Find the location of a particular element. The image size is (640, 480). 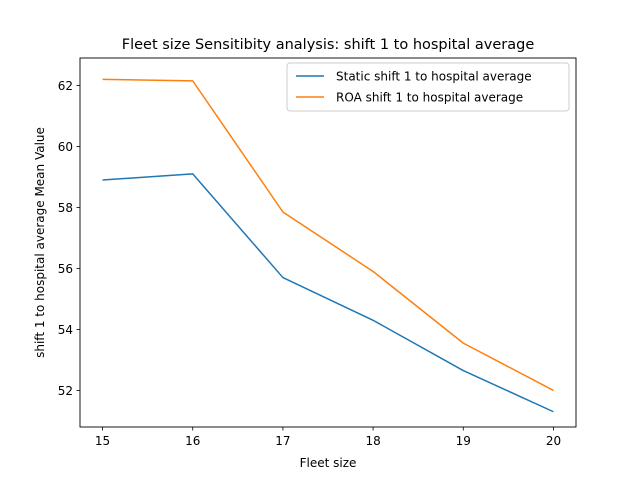

legend-box is located at coordinates (428, 87).